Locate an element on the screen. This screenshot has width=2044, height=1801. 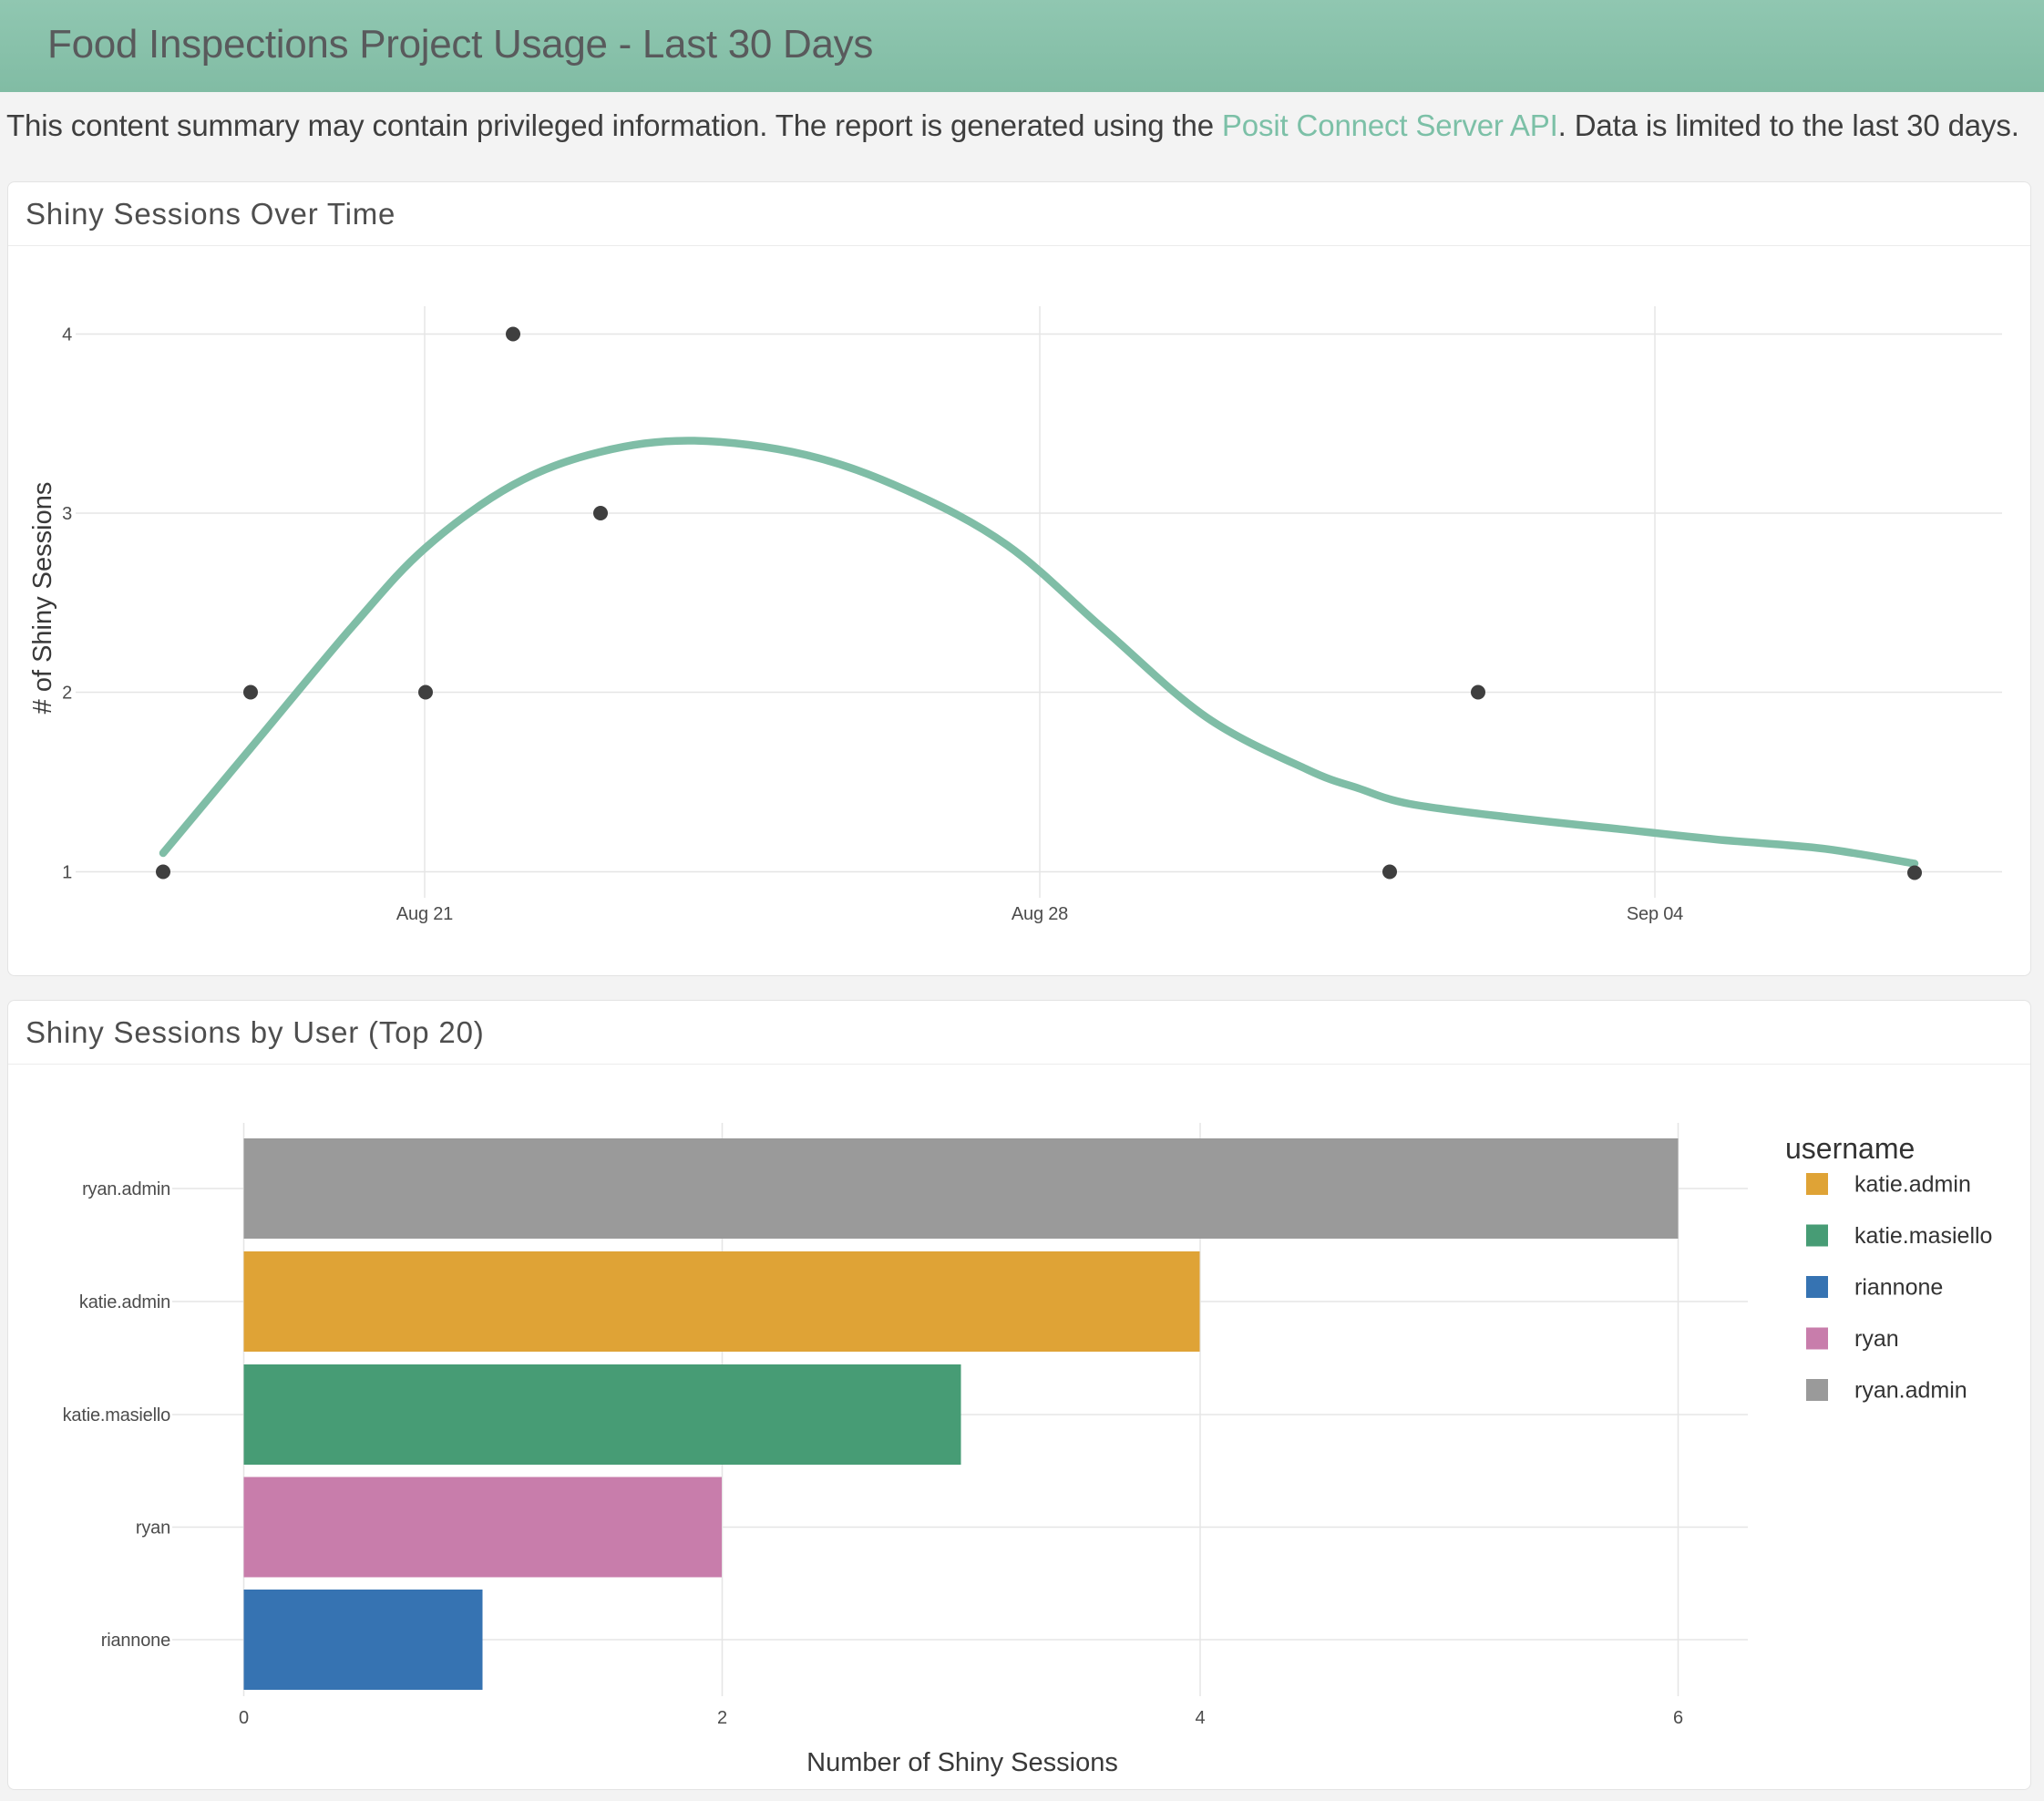
svg-text: Aug 28 is located at coordinates (1040, 914).